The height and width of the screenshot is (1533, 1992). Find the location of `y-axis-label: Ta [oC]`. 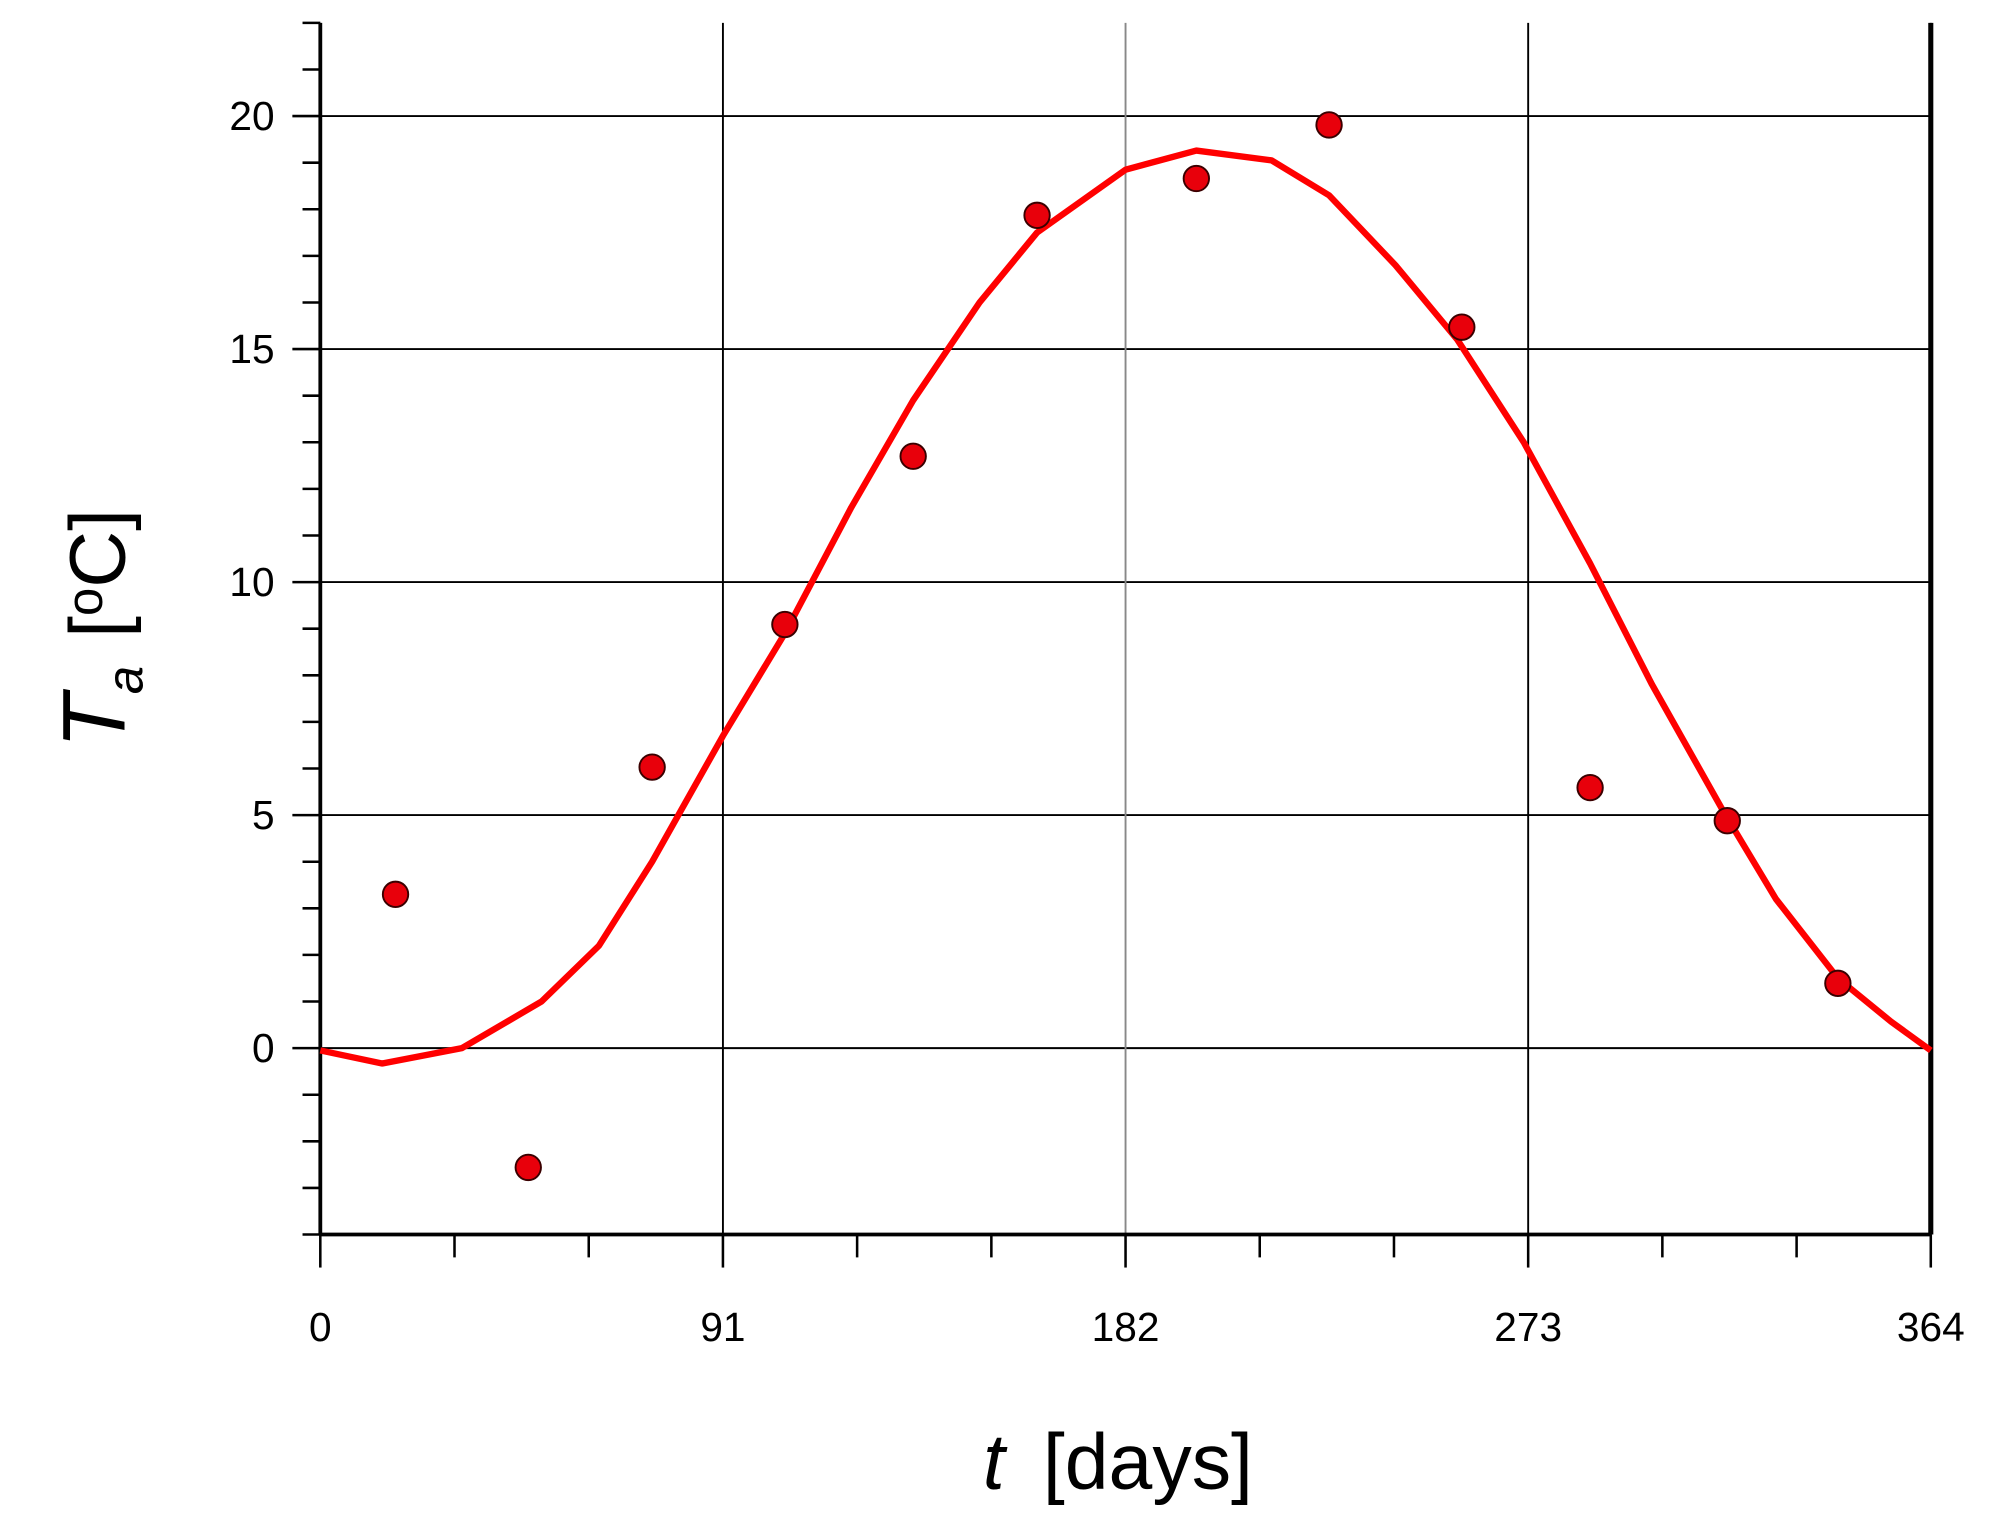

y-axis-label: Ta [oC] is located at coordinates (99, 628).